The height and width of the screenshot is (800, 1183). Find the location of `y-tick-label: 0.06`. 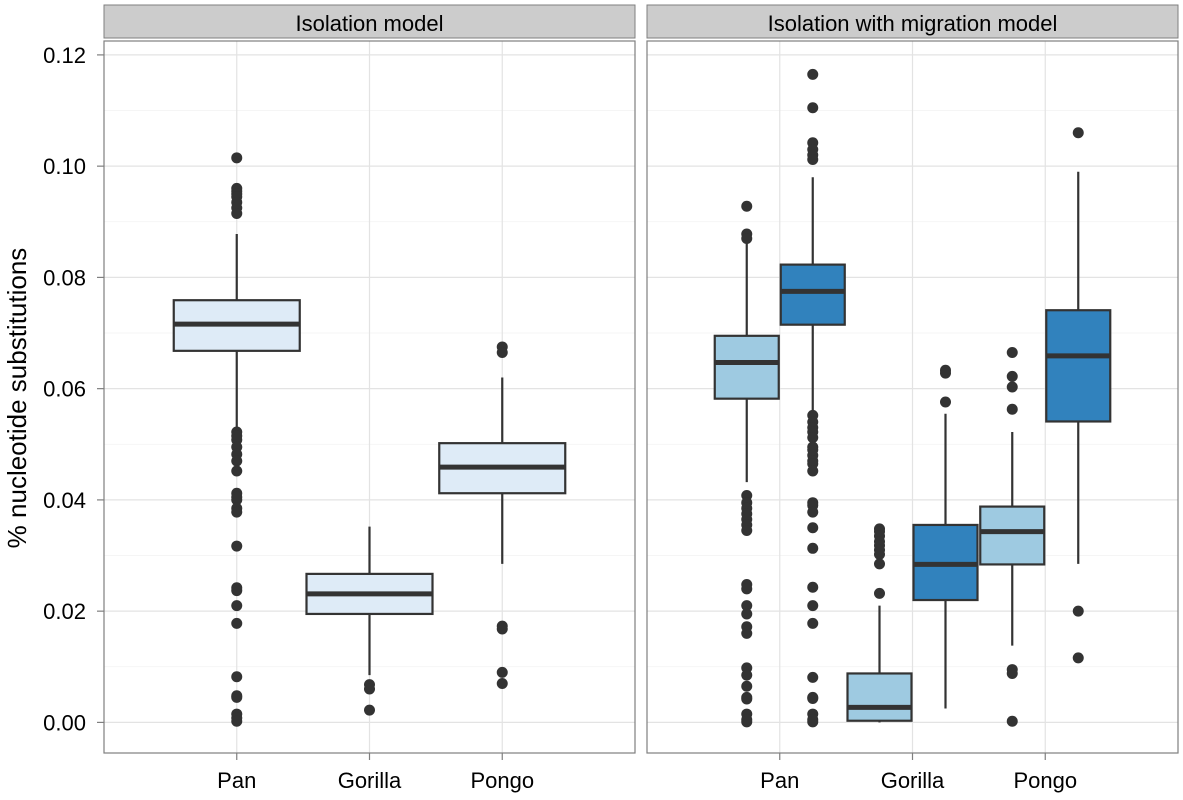

y-tick-label: 0.06 is located at coordinates (64, 389).